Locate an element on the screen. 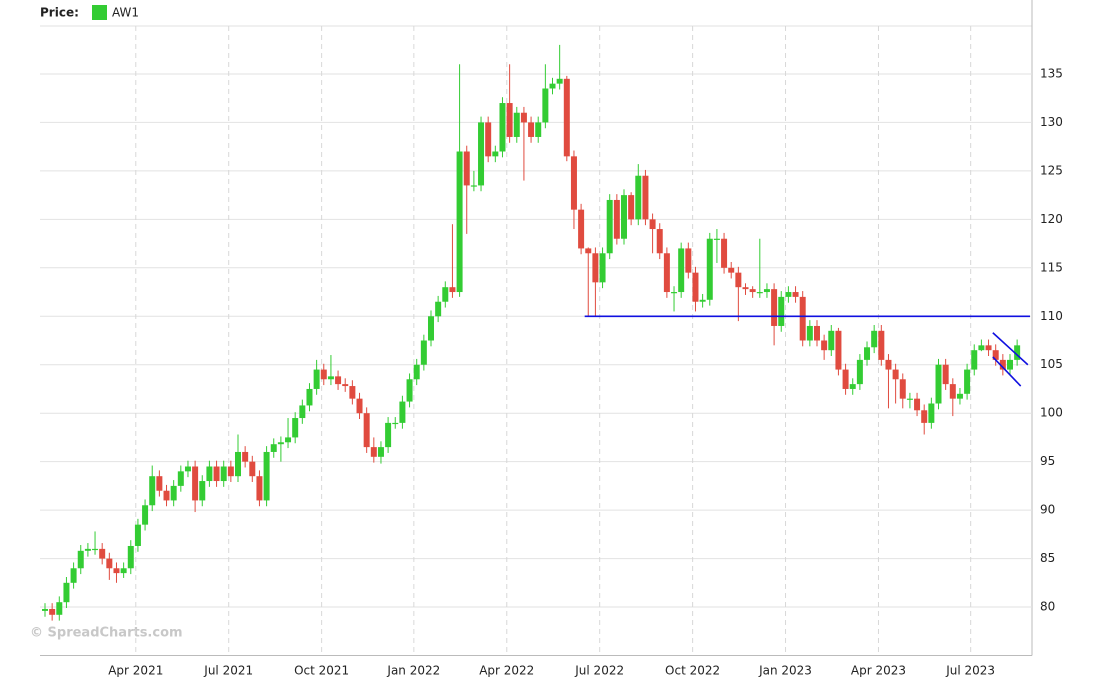  x-tick-label: Jul 2021 is located at coordinates (228, 671).